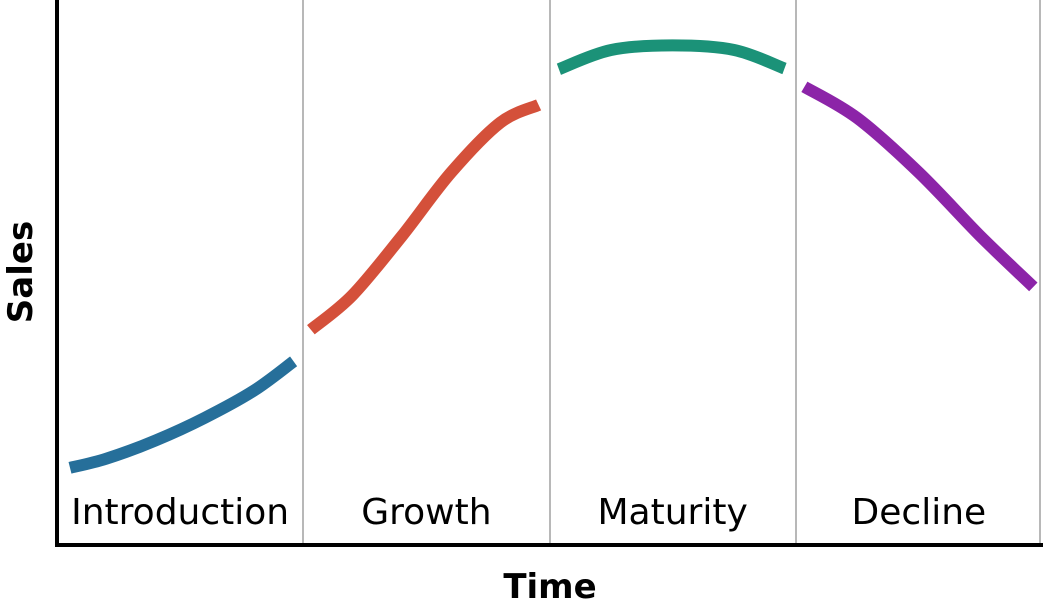 Image resolution: width=1043 pixels, height=614 pixels. Describe the element at coordinates (919, 512) in the screenshot. I see `stage-label-decline: Decline` at that location.